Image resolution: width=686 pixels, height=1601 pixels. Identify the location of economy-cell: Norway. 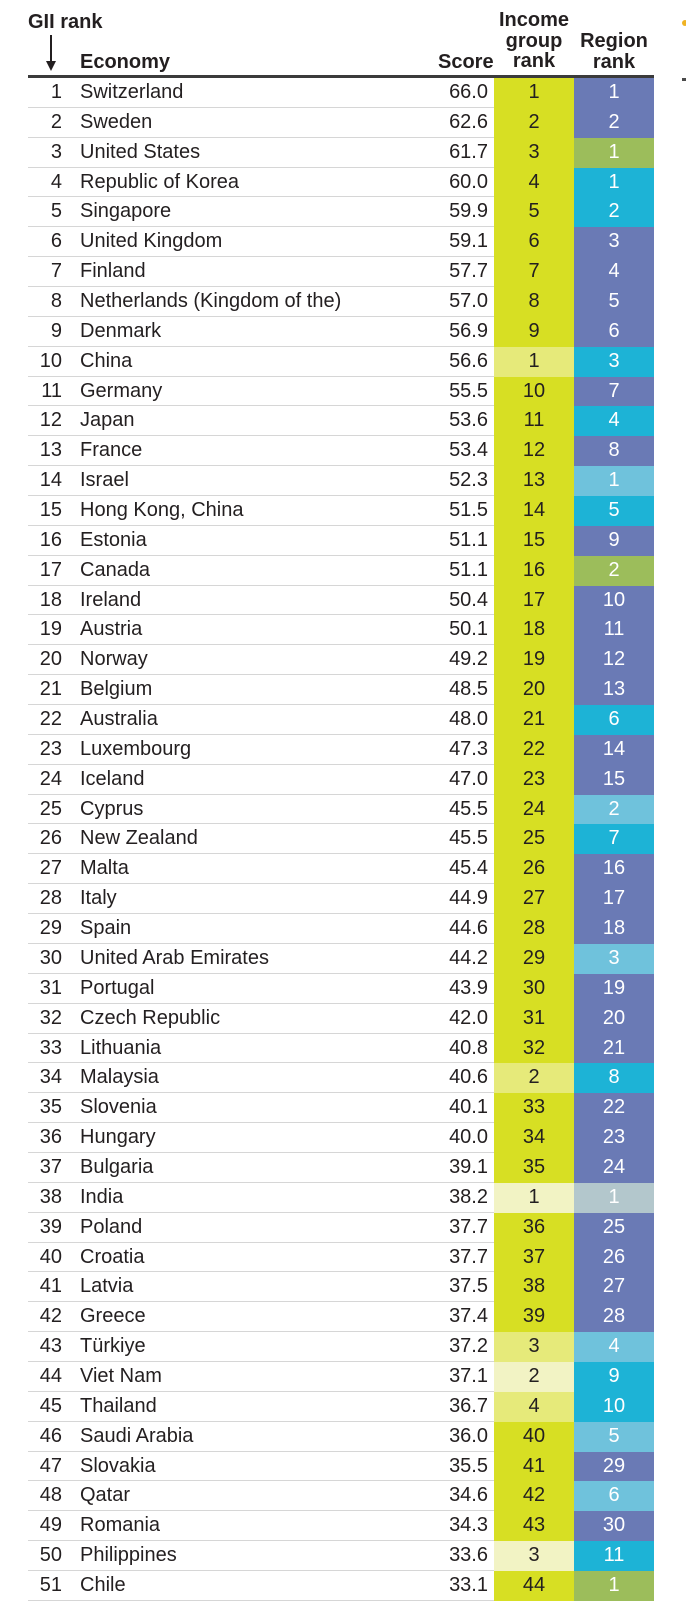
(114, 659).